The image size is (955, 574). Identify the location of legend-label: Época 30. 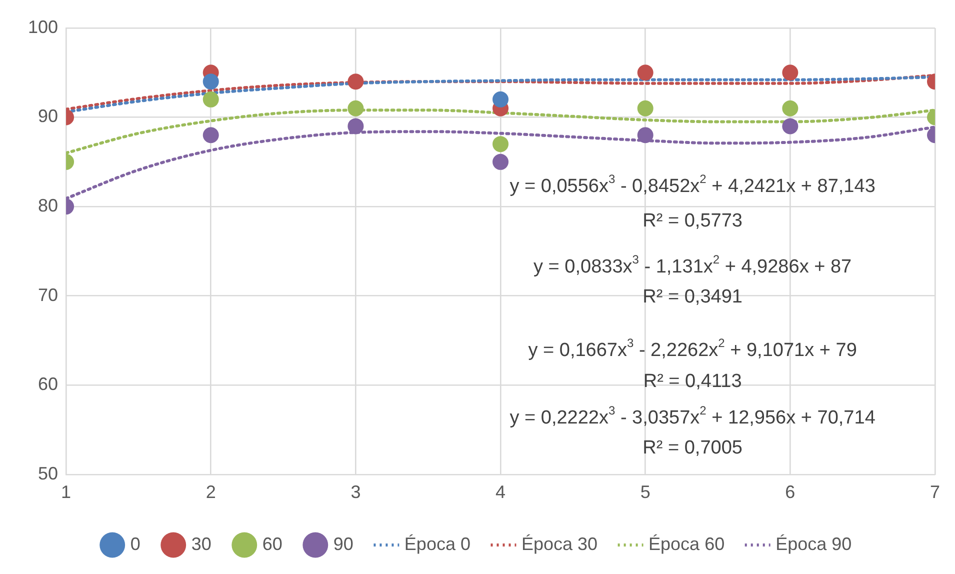
(559, 544).